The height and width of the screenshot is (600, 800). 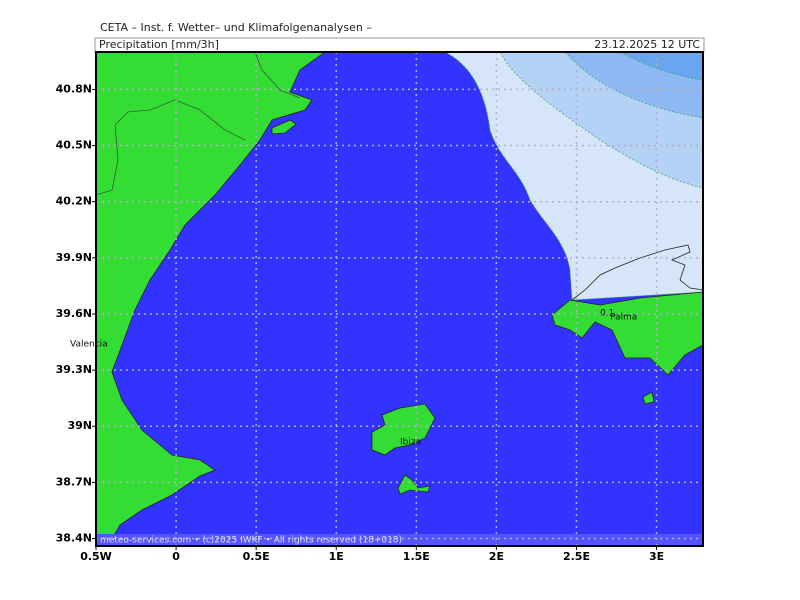 What do you see at coordinates (416, 556) in the screenshot?
I see `x-tick-label: 1.5E` at bounding box center [416, 556].